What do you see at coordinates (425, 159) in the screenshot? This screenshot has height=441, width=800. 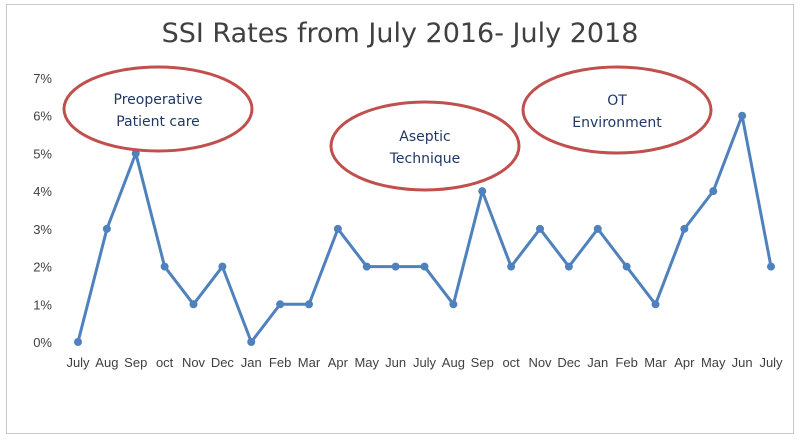 I see `annotation-text: Technique` at bounding box center [425, 159].